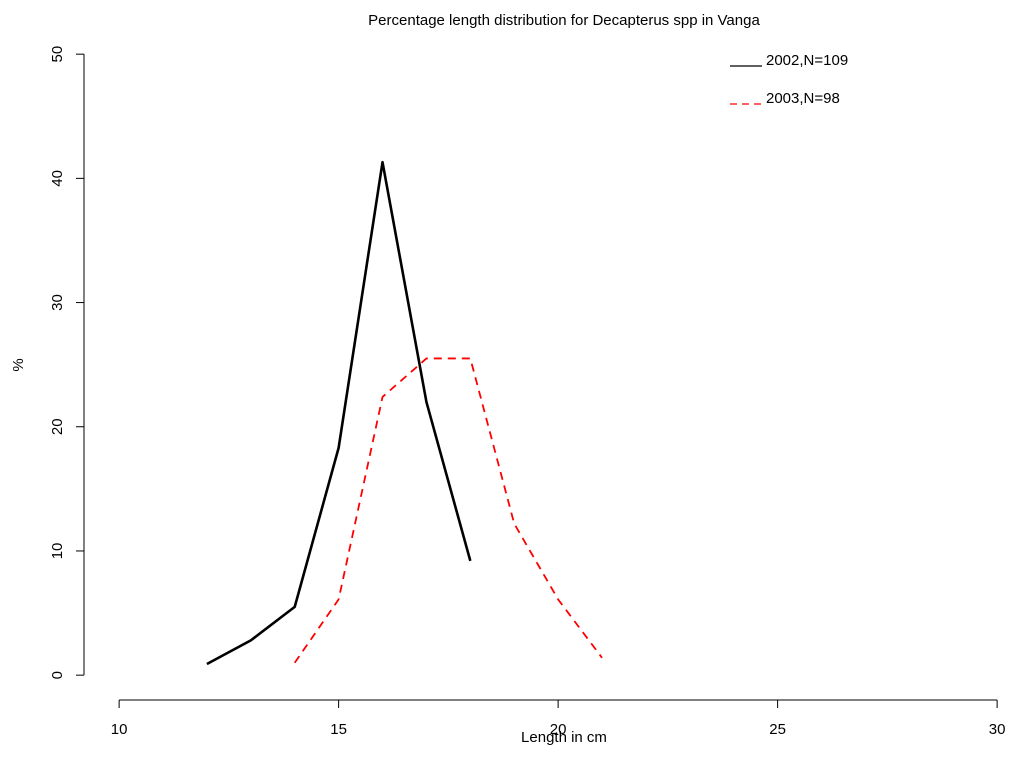 Image resolution: width=1024 pixels, height=778 pixels. I want to click on y-tick-label: 20, so click(57, 426).